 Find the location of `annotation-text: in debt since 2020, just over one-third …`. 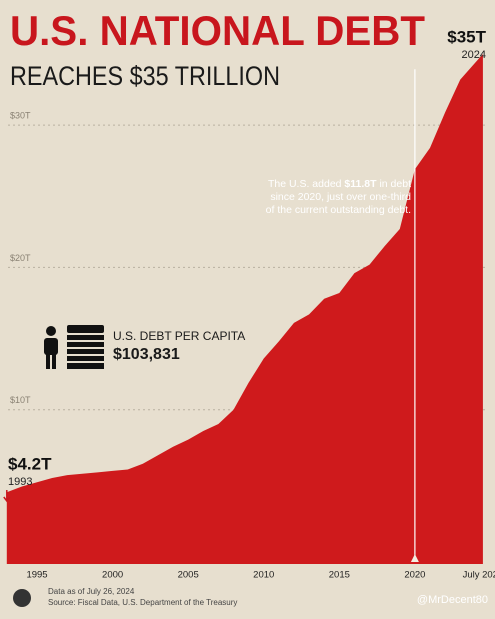

annotation-text: in debt since 2020, just over one-third … is located at coordinates (338, 197).